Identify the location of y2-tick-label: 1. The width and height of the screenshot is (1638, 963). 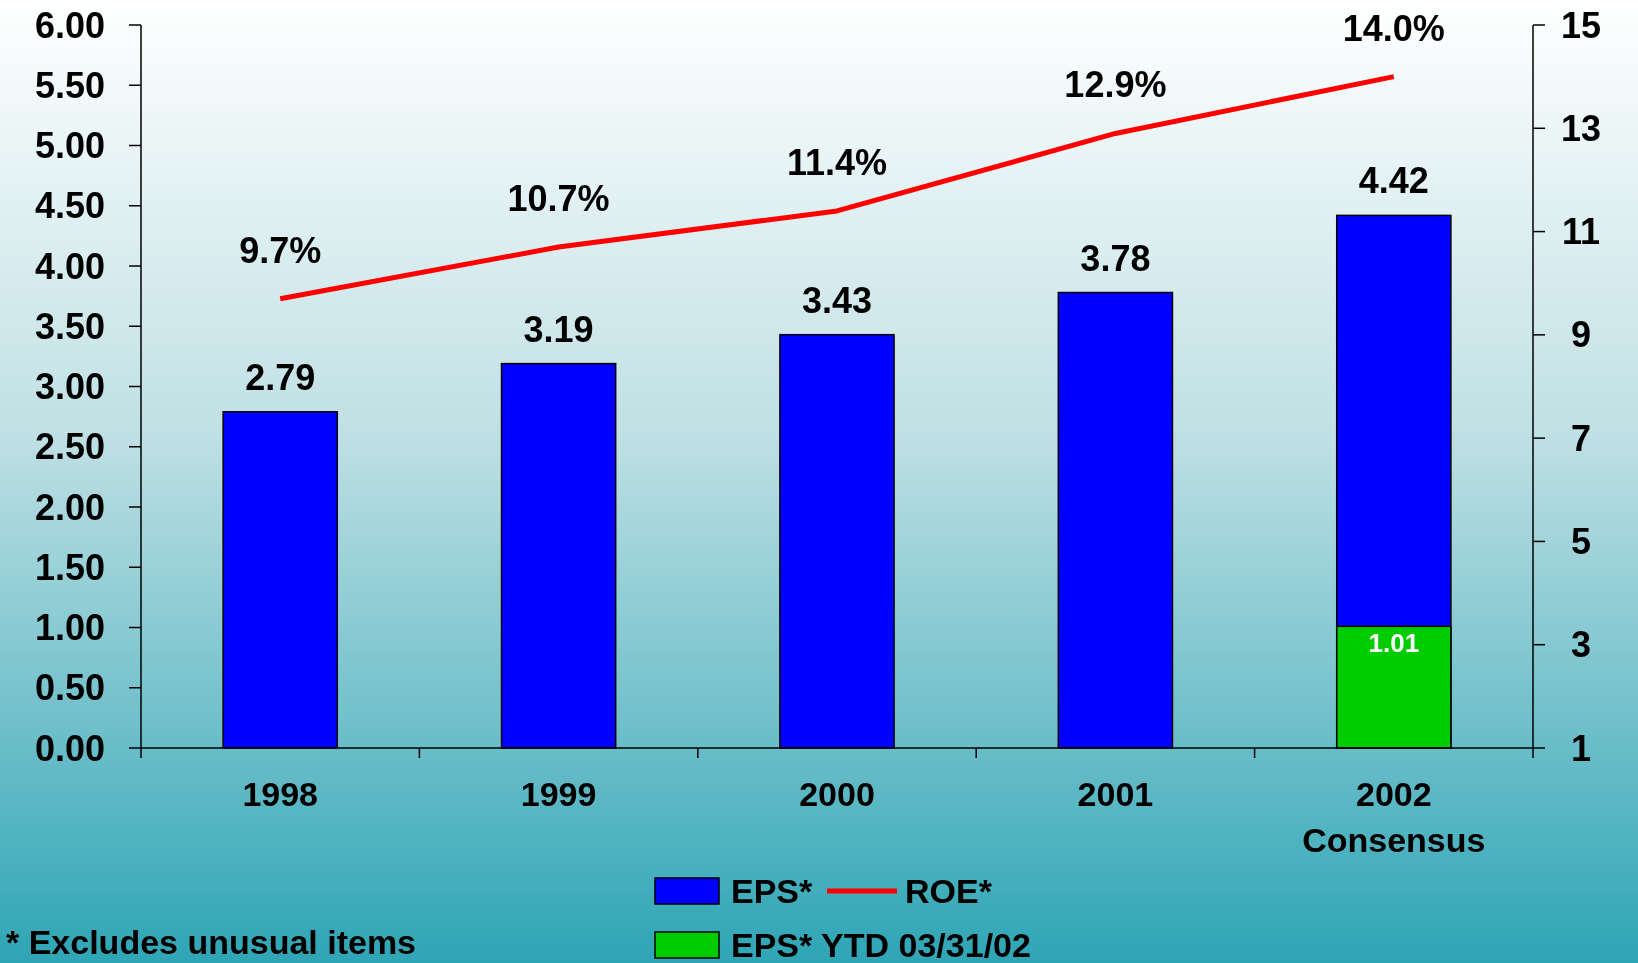
(1581, 748).